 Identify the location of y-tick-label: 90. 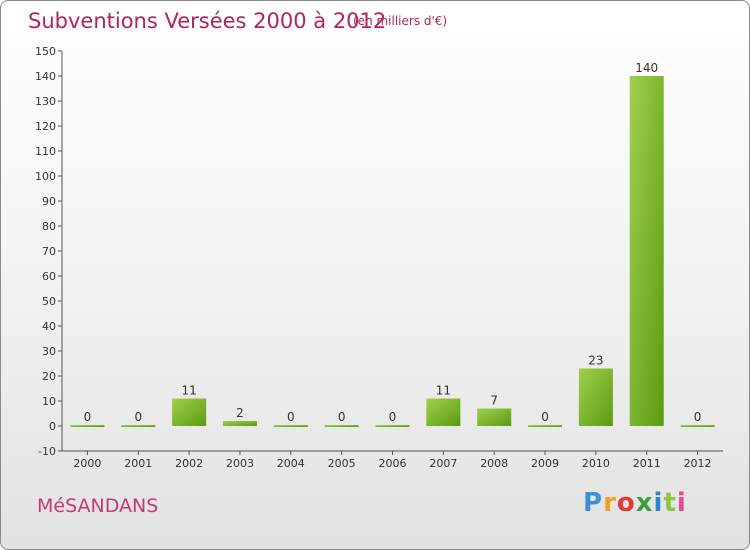
(49, 201).